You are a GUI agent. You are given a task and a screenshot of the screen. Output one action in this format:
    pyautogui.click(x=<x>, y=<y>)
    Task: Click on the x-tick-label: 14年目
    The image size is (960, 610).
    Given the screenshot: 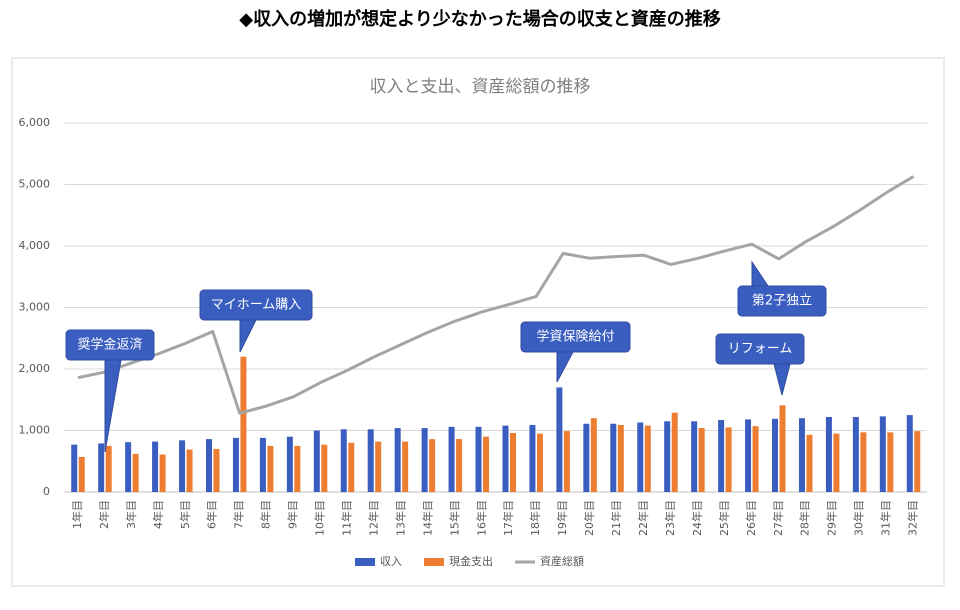 What is the action you would take?
    pyautogui.click(x=427, y=518)
    